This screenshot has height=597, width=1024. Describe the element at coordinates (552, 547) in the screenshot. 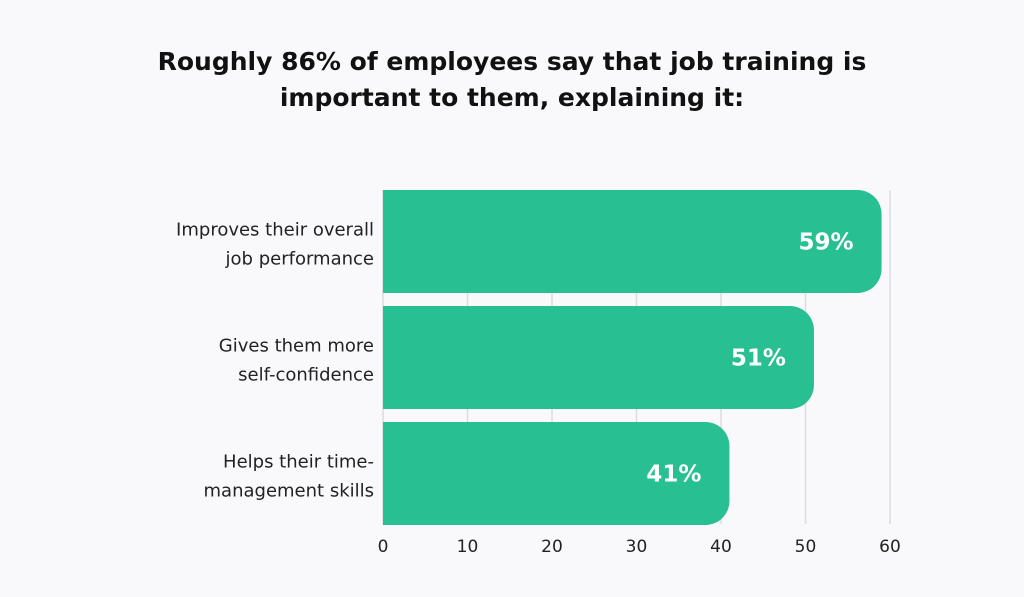

I see `x-tick-label: 20` at that location.